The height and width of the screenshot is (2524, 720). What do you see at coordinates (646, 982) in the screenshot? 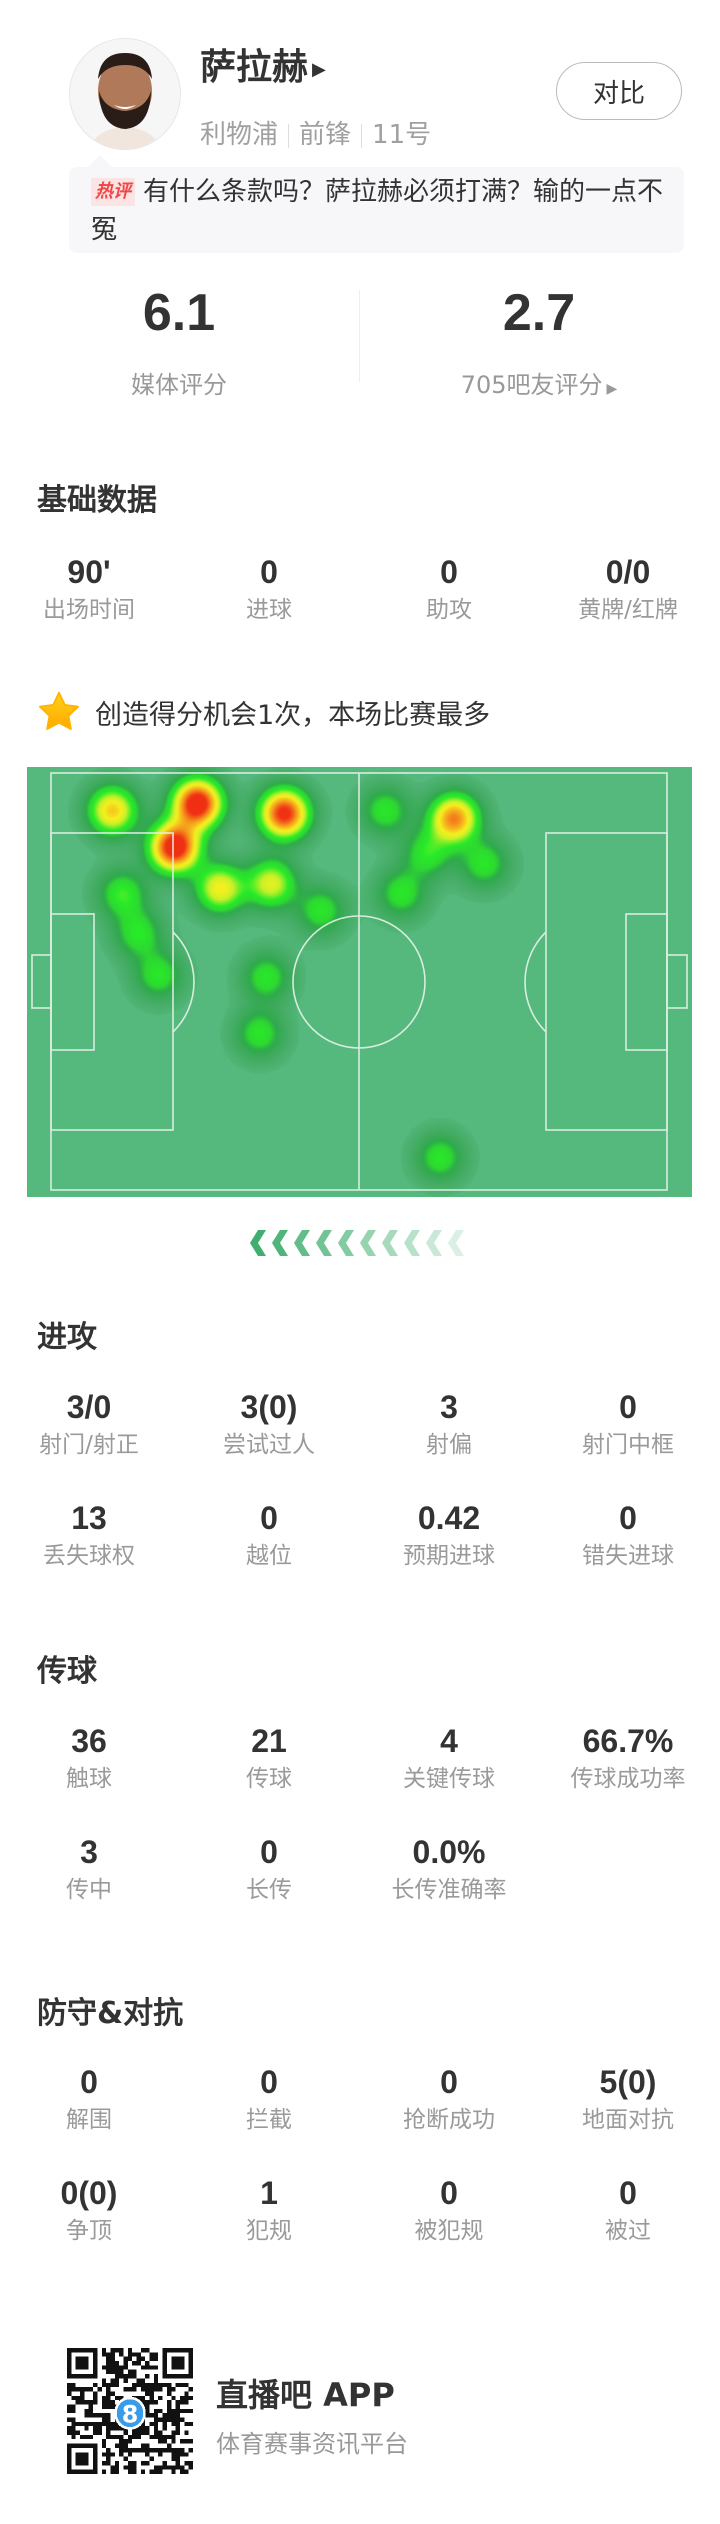
I see `right-six-yard-box` at bounding box center [646, 982].